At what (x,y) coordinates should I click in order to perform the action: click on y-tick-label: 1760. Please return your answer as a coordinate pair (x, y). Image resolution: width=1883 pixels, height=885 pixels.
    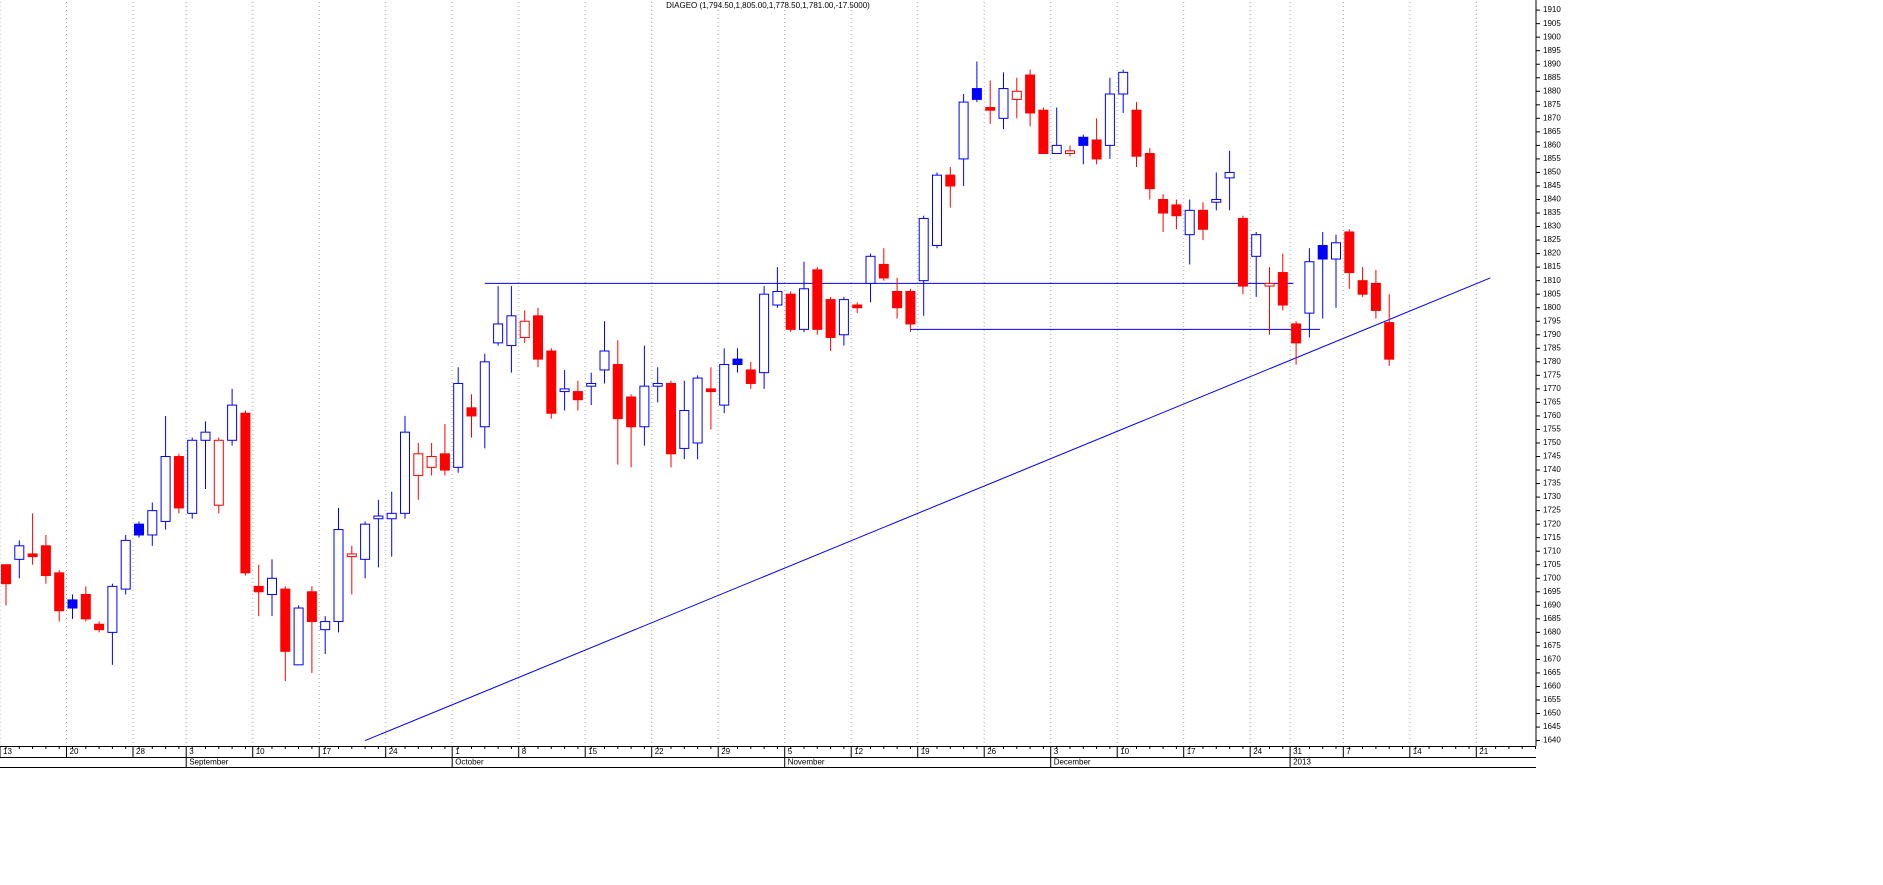
    Looking at the image, I should click on (1552, 415).